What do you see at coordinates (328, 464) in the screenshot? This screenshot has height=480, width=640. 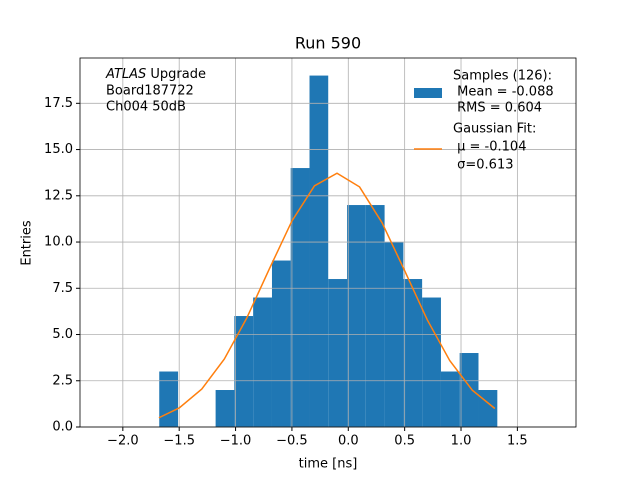 I see `x-axis-label: time [ns]` at bounding box center [328, 464].